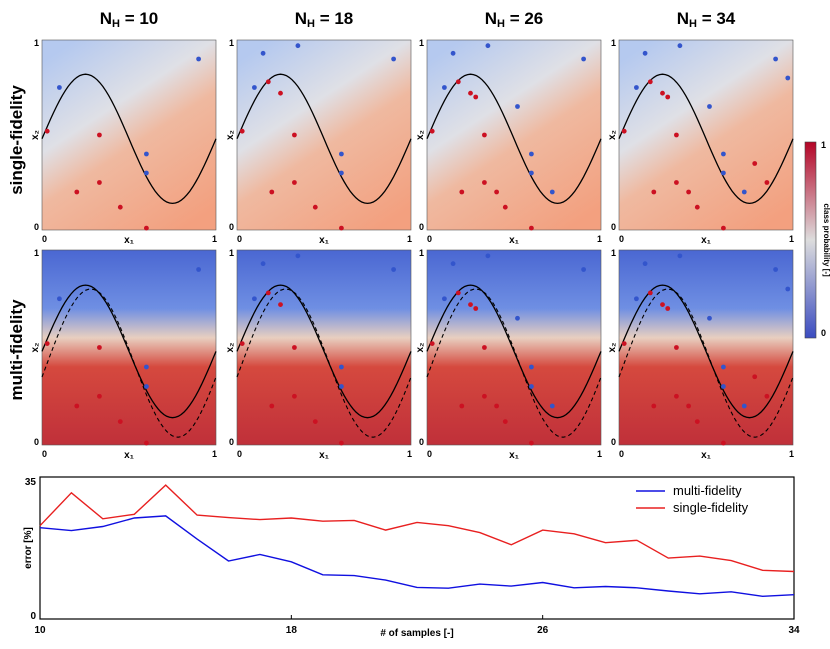  What do you see at coordinates (106, 18) in the screenshot?
I see `title-main: N` at bounding box center [106, 18].